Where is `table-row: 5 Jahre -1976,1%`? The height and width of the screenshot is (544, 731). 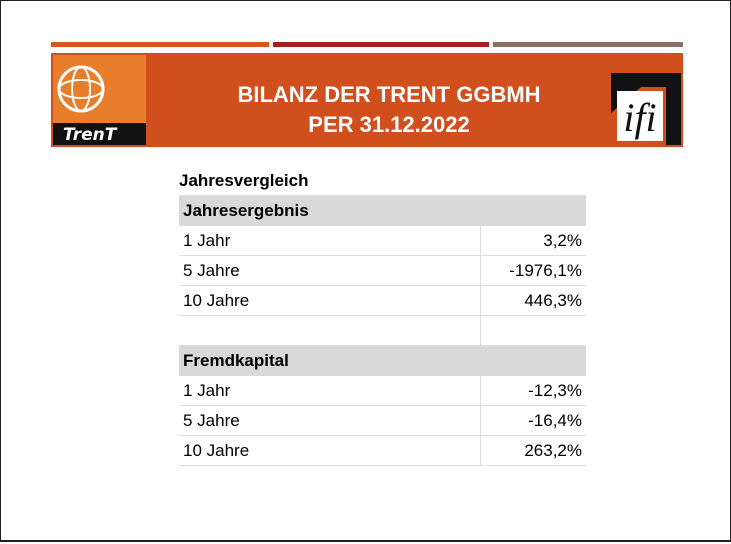 table-row: 5 Jahre -1976,1% is located at coordinates (382, 271).